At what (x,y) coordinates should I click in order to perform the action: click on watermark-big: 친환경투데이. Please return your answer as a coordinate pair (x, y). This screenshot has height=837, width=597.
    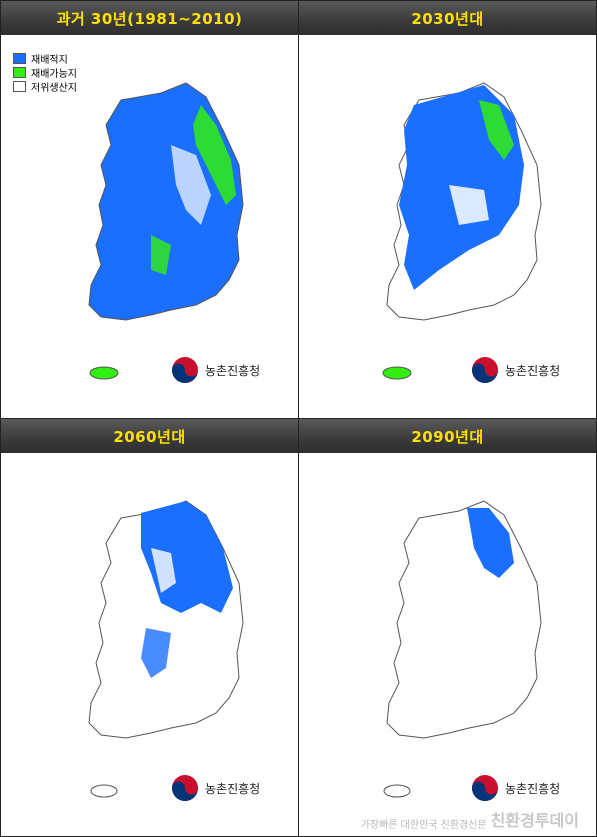
    Looking at the image, I should click on (534, 820).